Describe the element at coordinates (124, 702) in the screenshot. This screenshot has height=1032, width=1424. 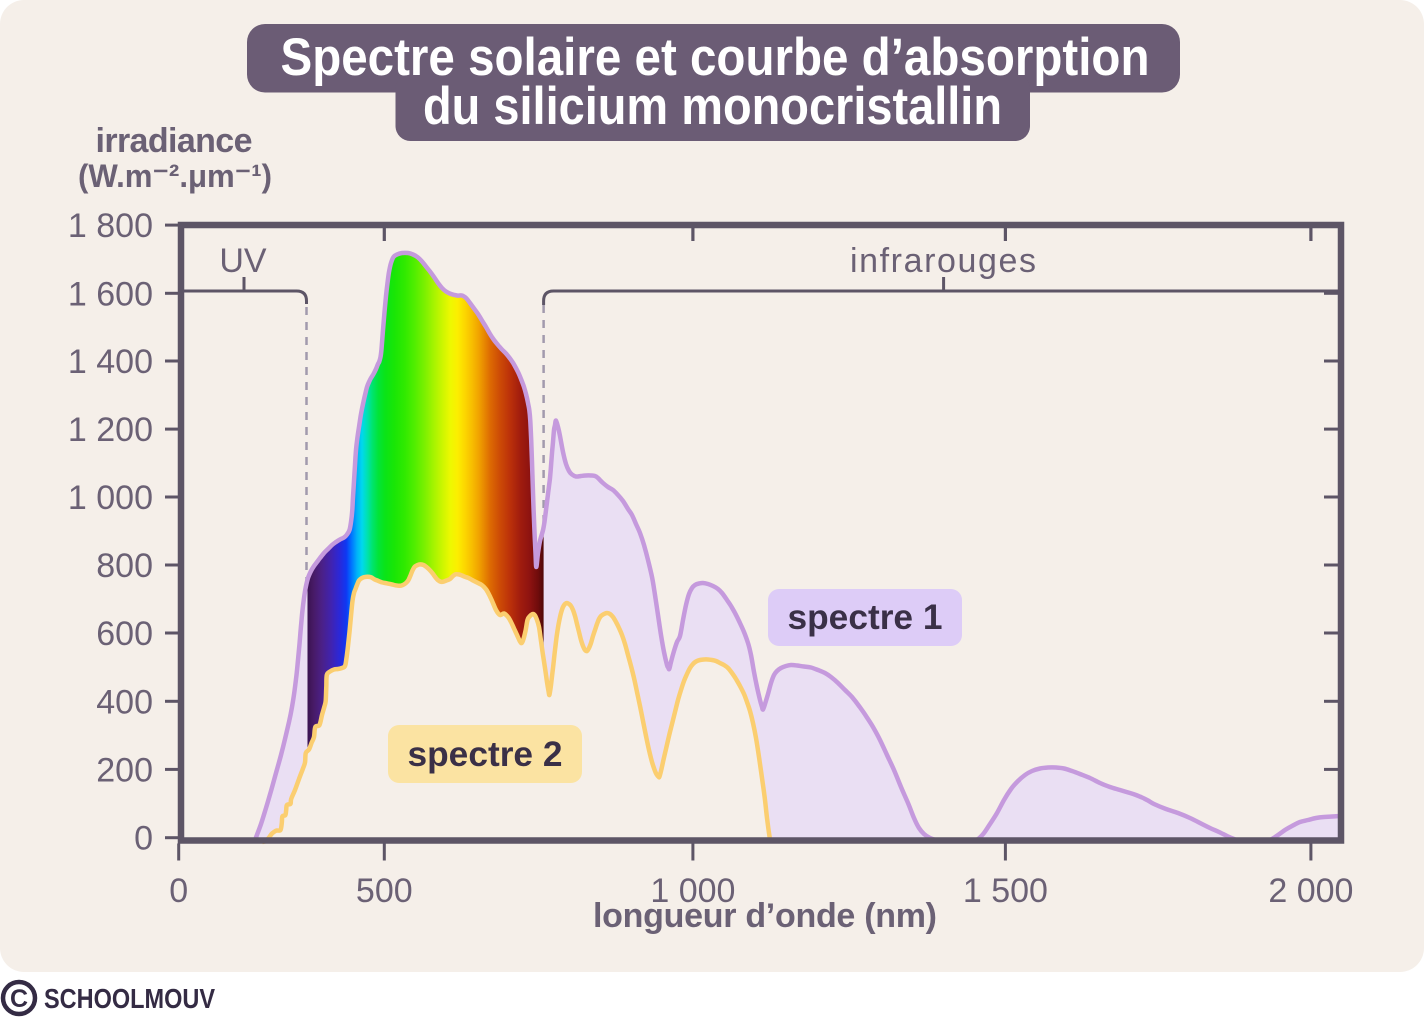
I see `svg-text: 400` at that location.